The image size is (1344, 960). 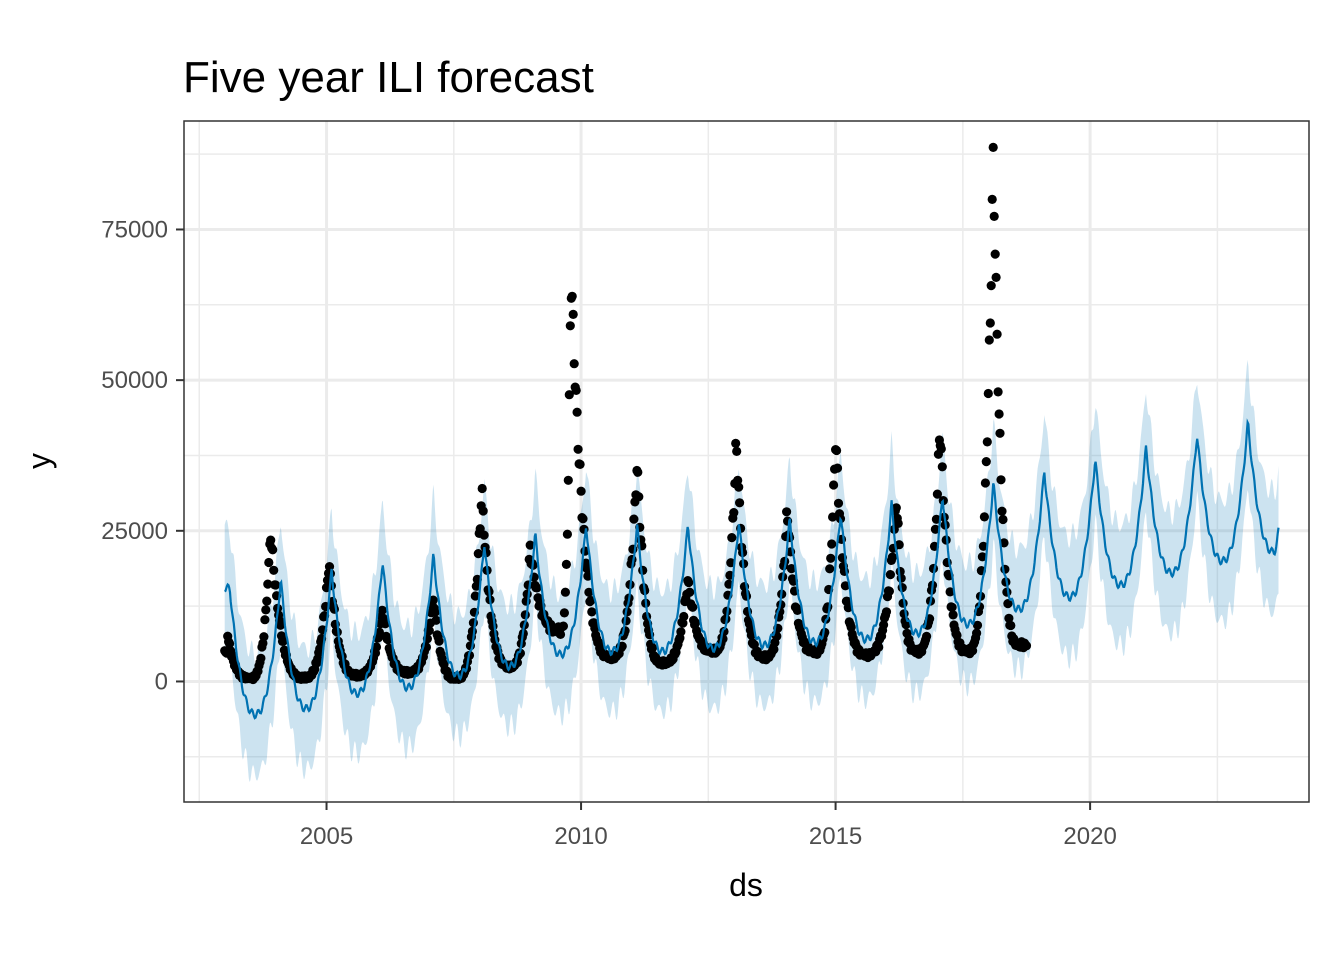 What do you see at coordinates (580, 836) in the screenshot?
I see `x-tick-label: 2010` at bounding box center [580, 836].